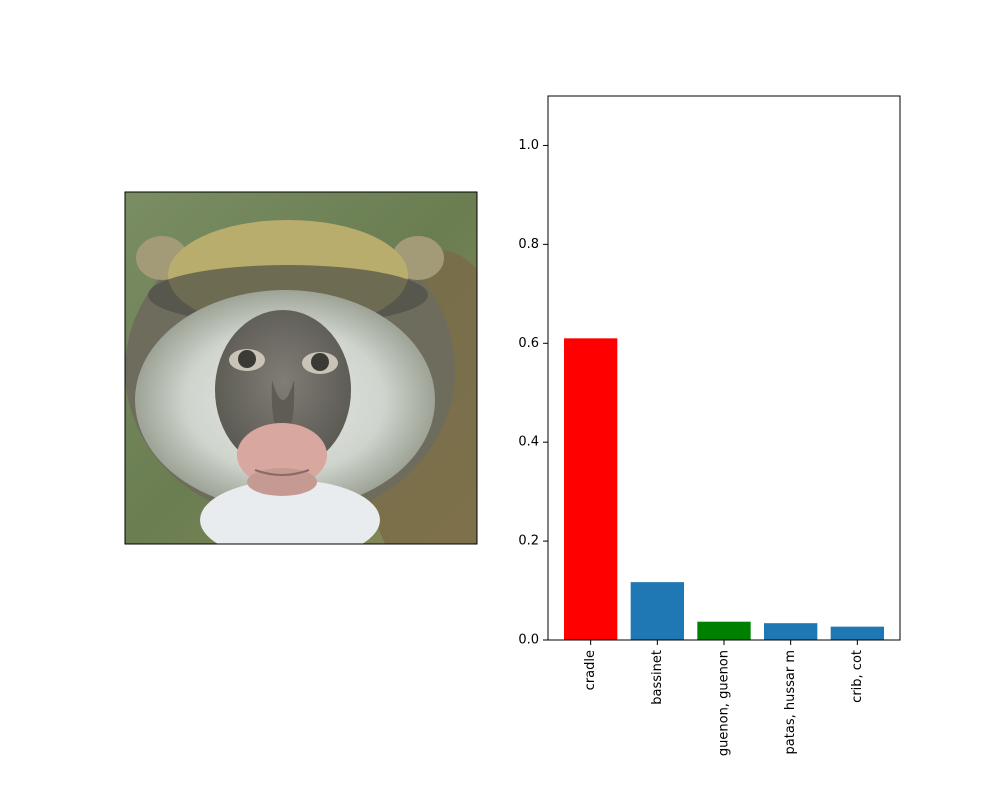 The width and height of the screenshot is (1000, 800). What do you see at coordinates (320, 362) in the screenshot?
I see `right-eye` at bounding box center [320, 362].